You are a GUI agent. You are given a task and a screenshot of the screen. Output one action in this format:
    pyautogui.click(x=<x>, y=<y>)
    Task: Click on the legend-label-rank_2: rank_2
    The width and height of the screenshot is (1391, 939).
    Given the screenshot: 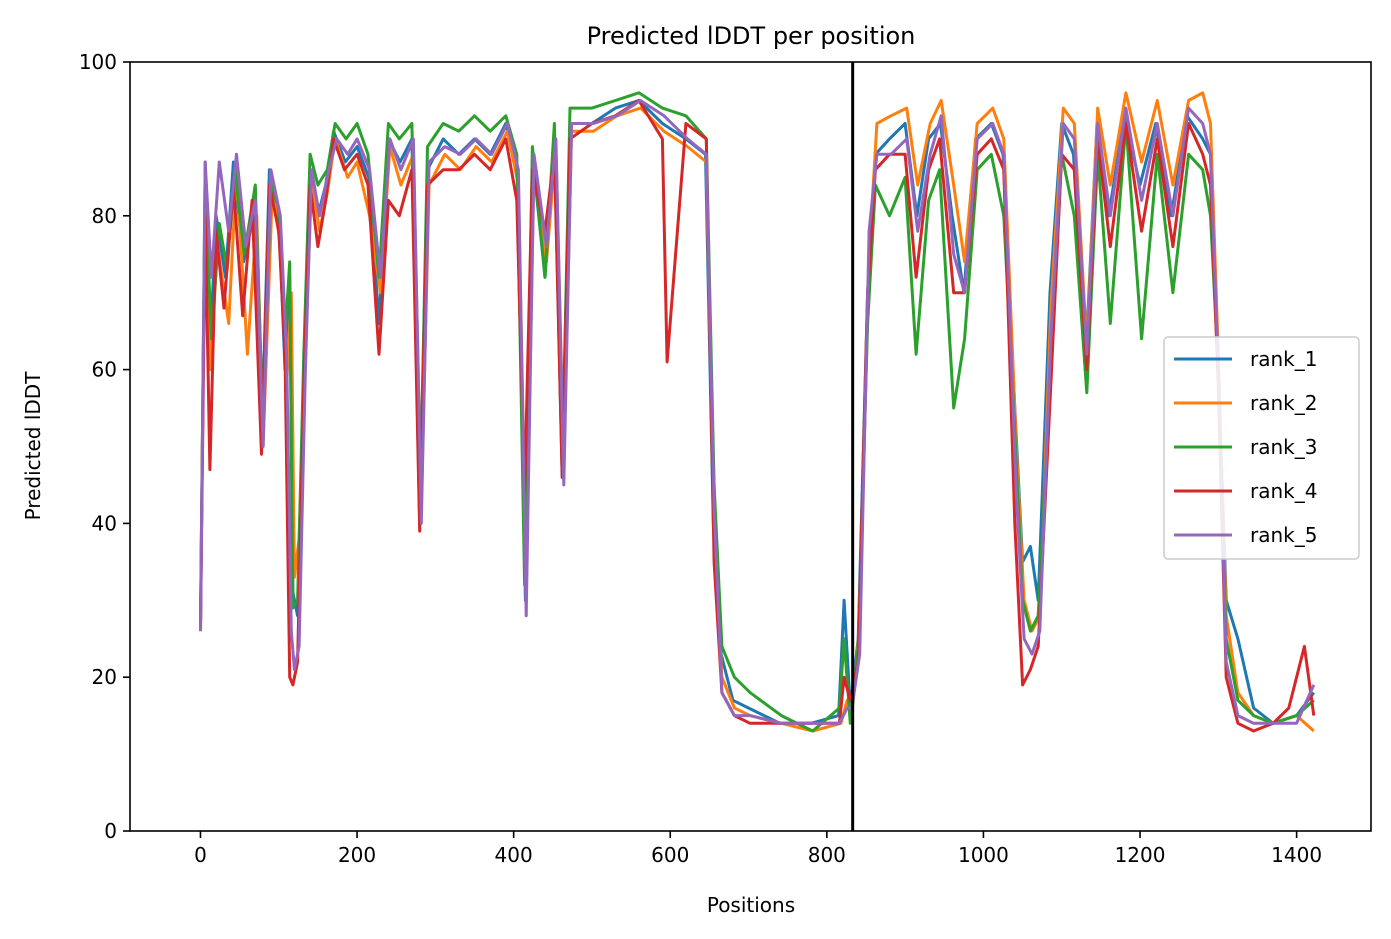 What is the action you would take?
    pyautogui.click(x=1283, y=403)
    